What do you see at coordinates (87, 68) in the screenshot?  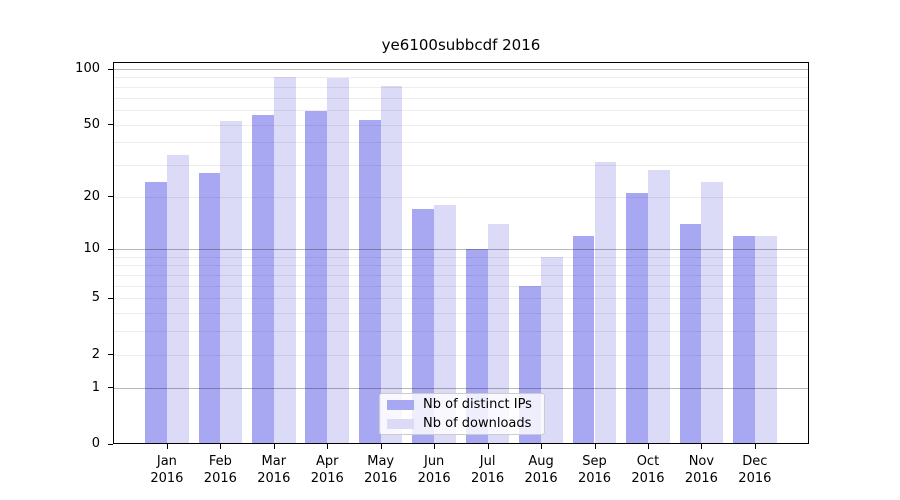 I see `y-tick-label-100: 100` at bounding box center [87, 68].